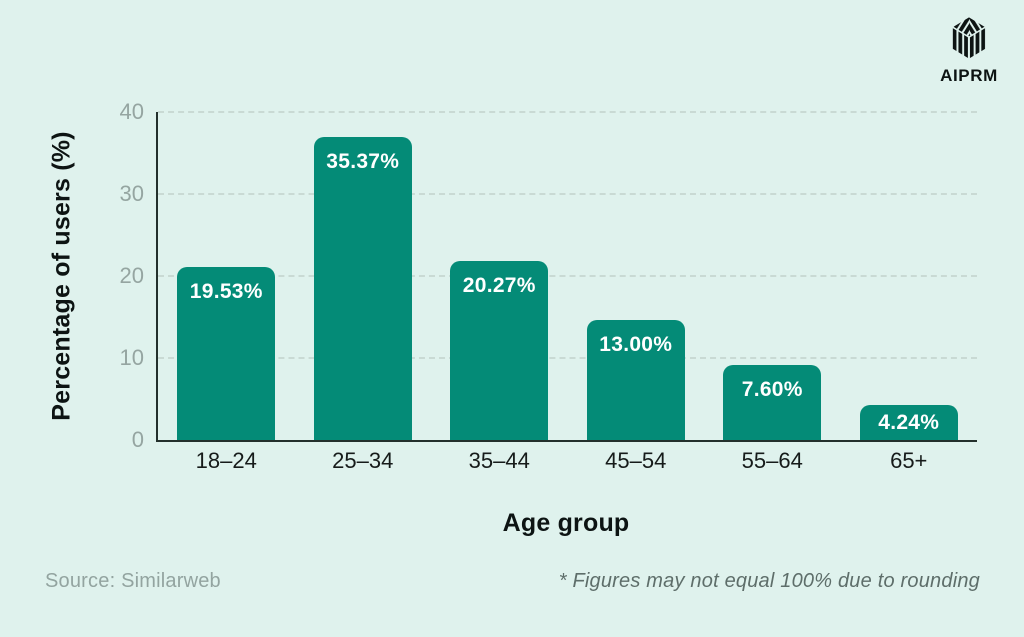 This screenshot has height=637, width=1024. I want to click on x-axis-title: Age group, so click(566, 523).